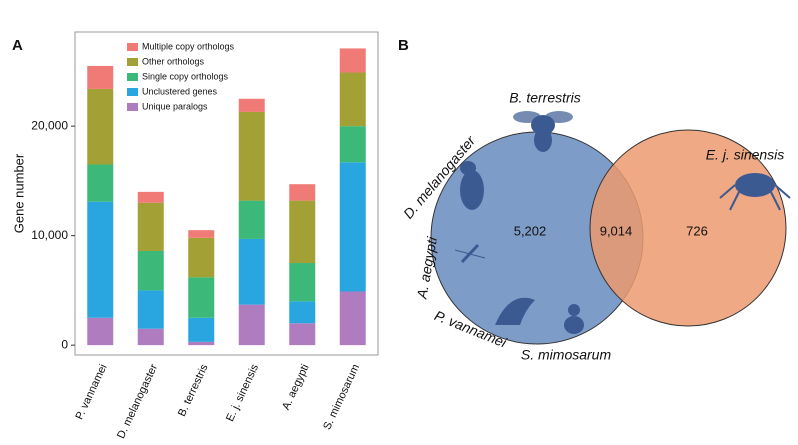 The image size is (798, 445). Describe the element at coordinates (341, 396) in the screenshot. I see `x-tick-label: S. mimosarum` at that location.